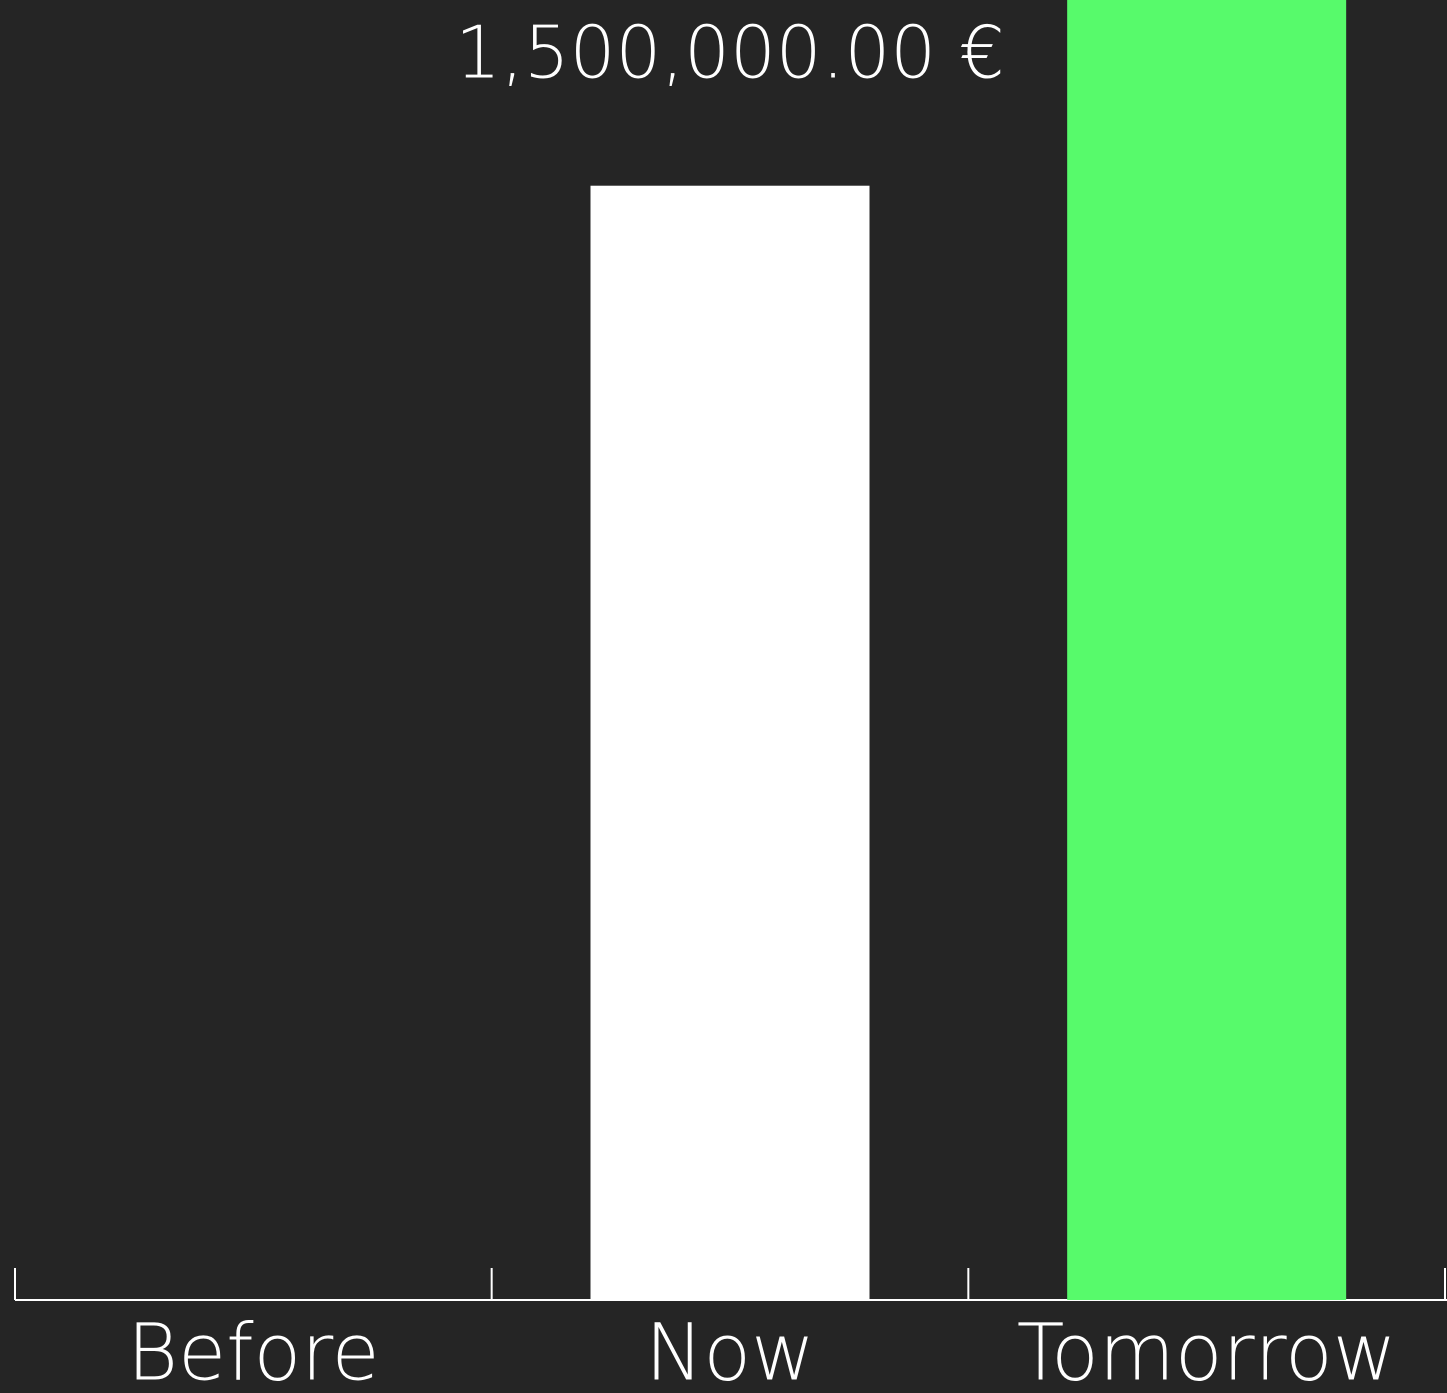 This screenshot has height=1393, width=1447. What do you see at coordinates (730, 1351) in the screenshot?
I see `x-tick-label: Now` at bounding box center [730, 1351].